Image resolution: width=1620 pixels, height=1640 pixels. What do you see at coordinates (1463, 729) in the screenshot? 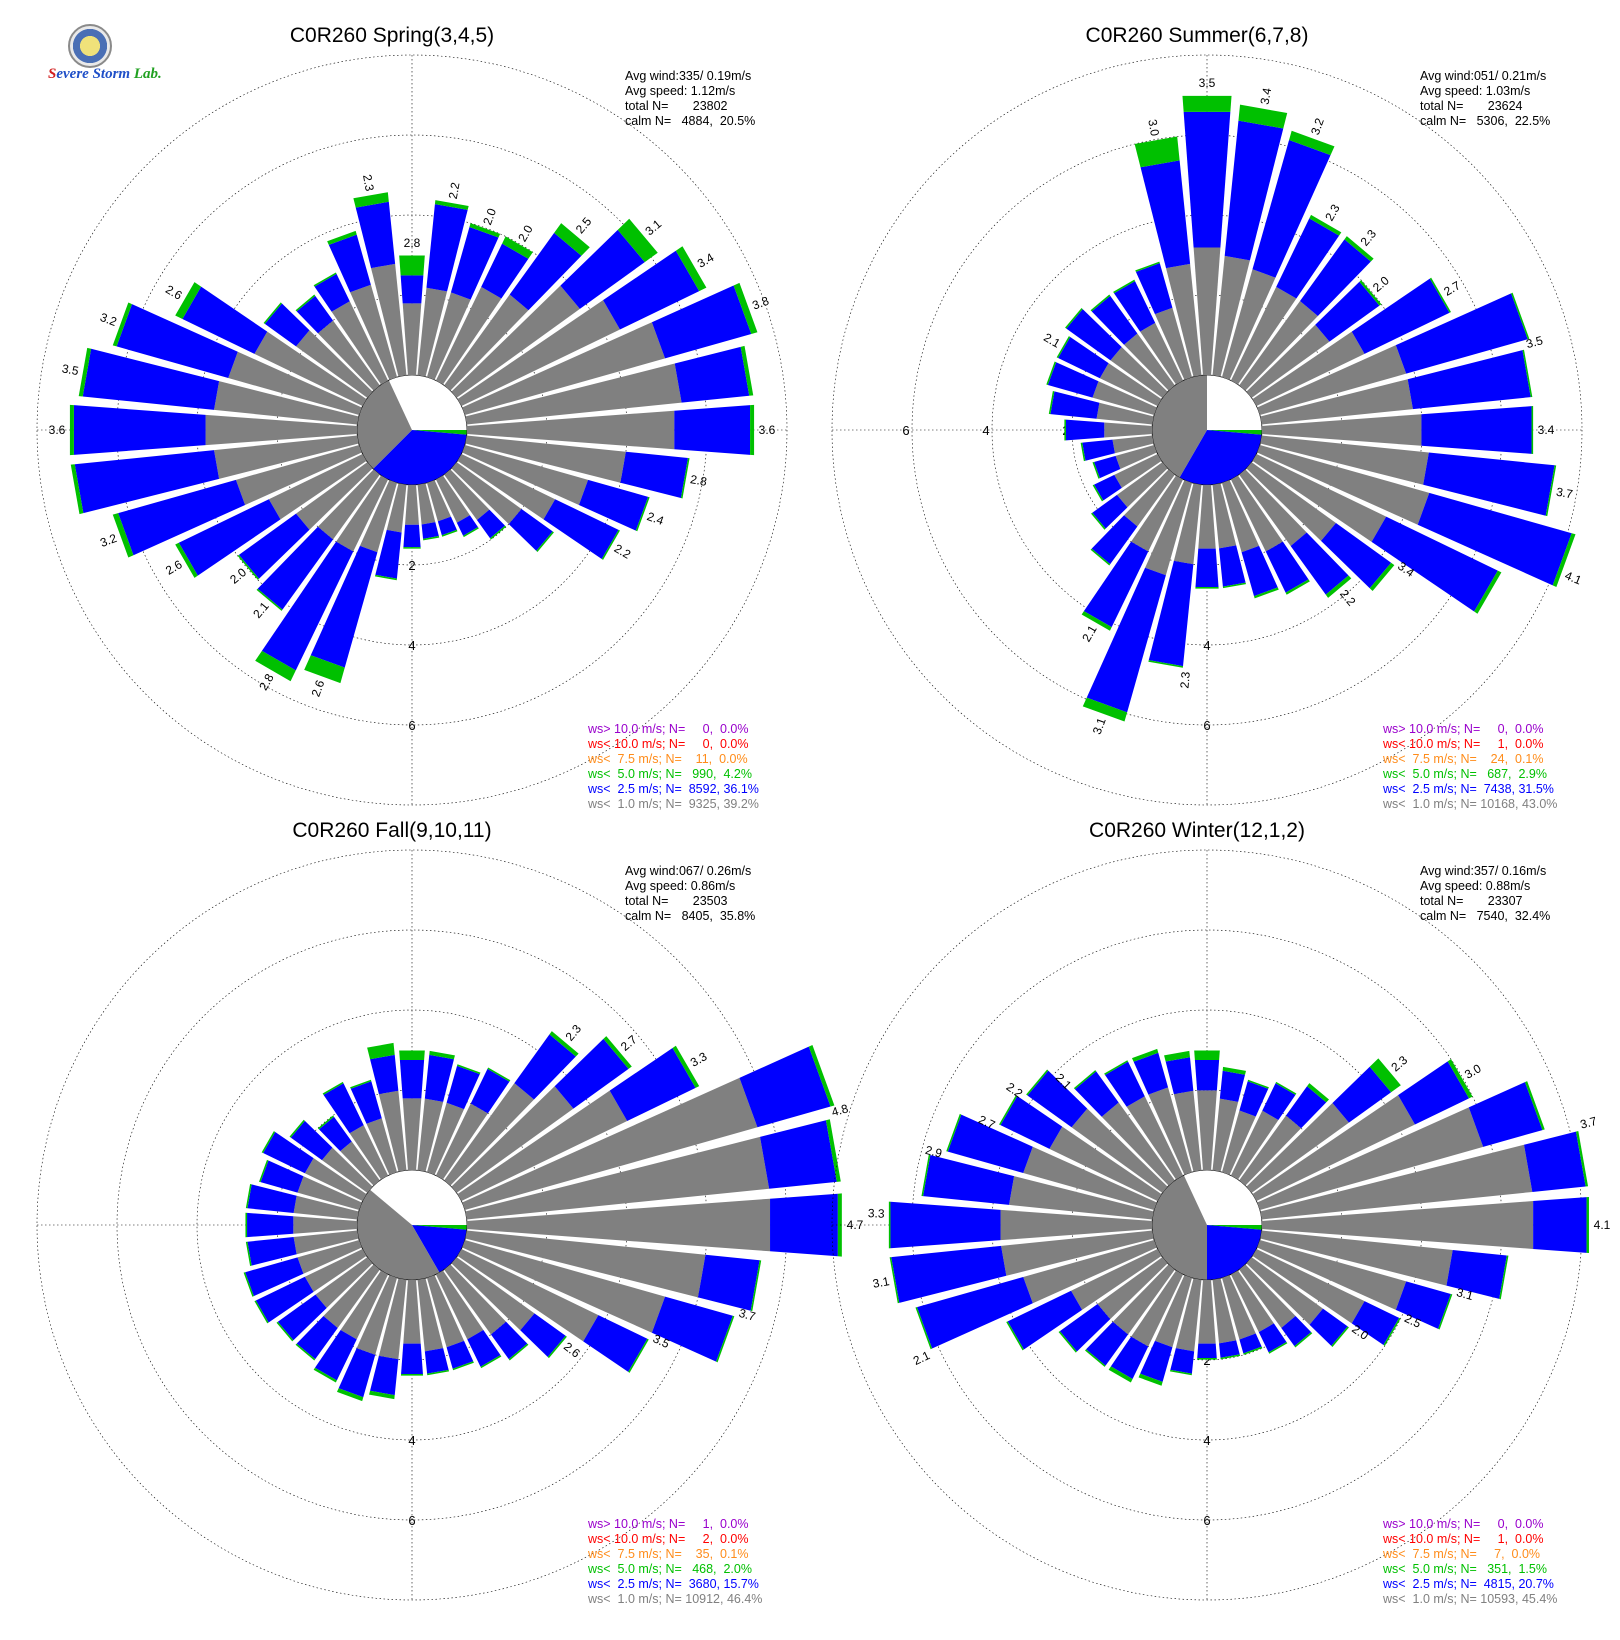
I see `legend-entry: ws> 10.0 m/s; N= 0, 0.0%` at bounding box center [1463, 729].